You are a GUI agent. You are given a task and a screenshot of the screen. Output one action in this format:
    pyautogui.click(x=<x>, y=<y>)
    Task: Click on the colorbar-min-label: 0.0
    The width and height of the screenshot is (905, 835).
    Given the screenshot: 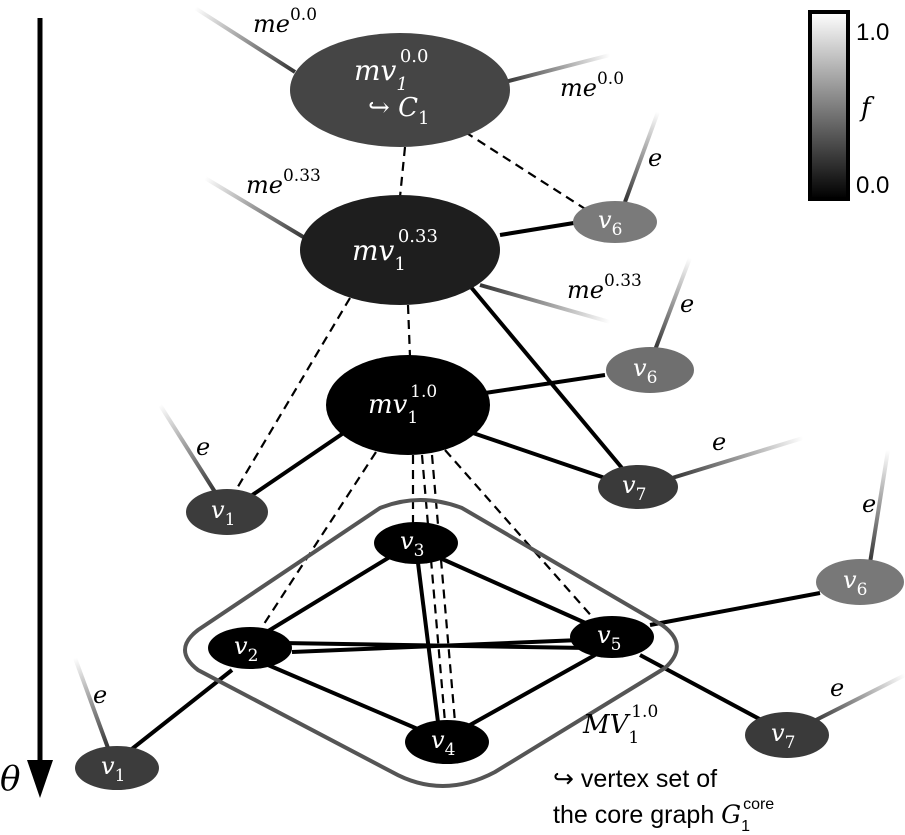 What is the action you would take?
    pyautogui.click(x=872, y=185)
    